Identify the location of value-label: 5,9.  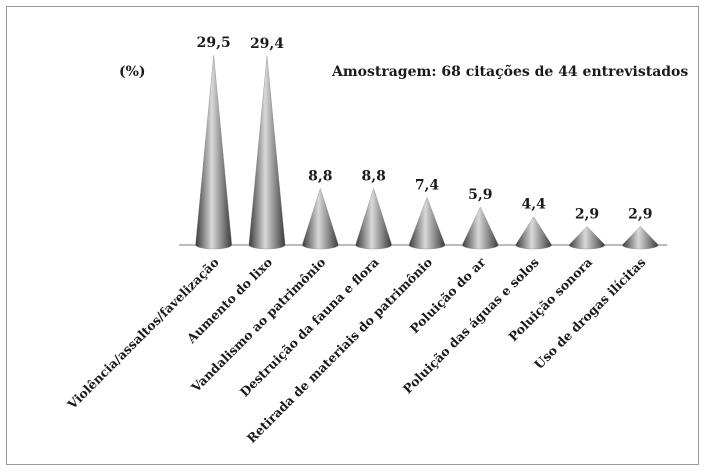
(480, 195).